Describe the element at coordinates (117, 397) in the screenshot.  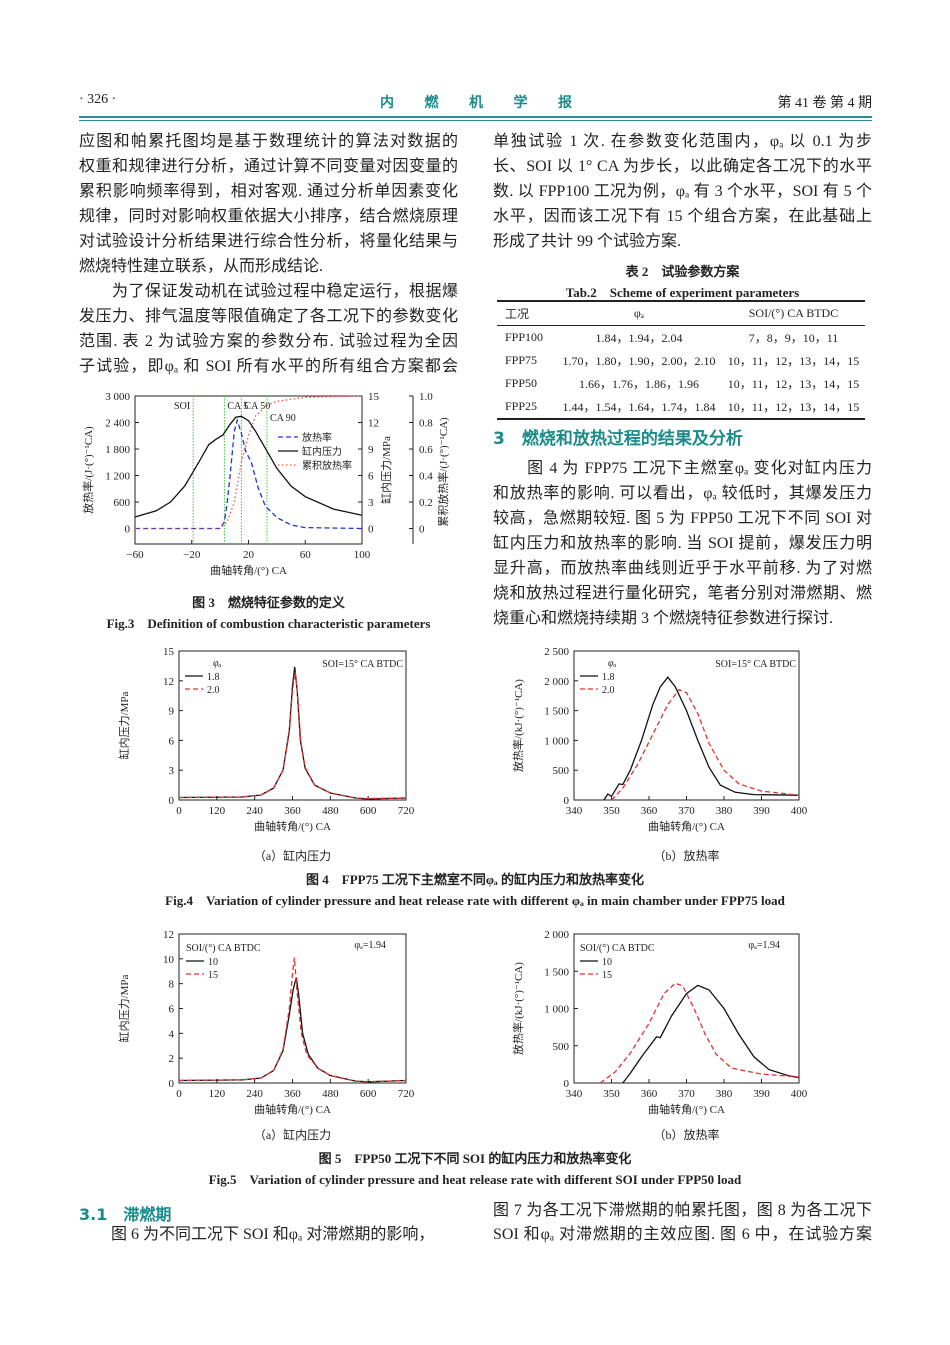
I see `y-tick-label: 3 000` at that location.